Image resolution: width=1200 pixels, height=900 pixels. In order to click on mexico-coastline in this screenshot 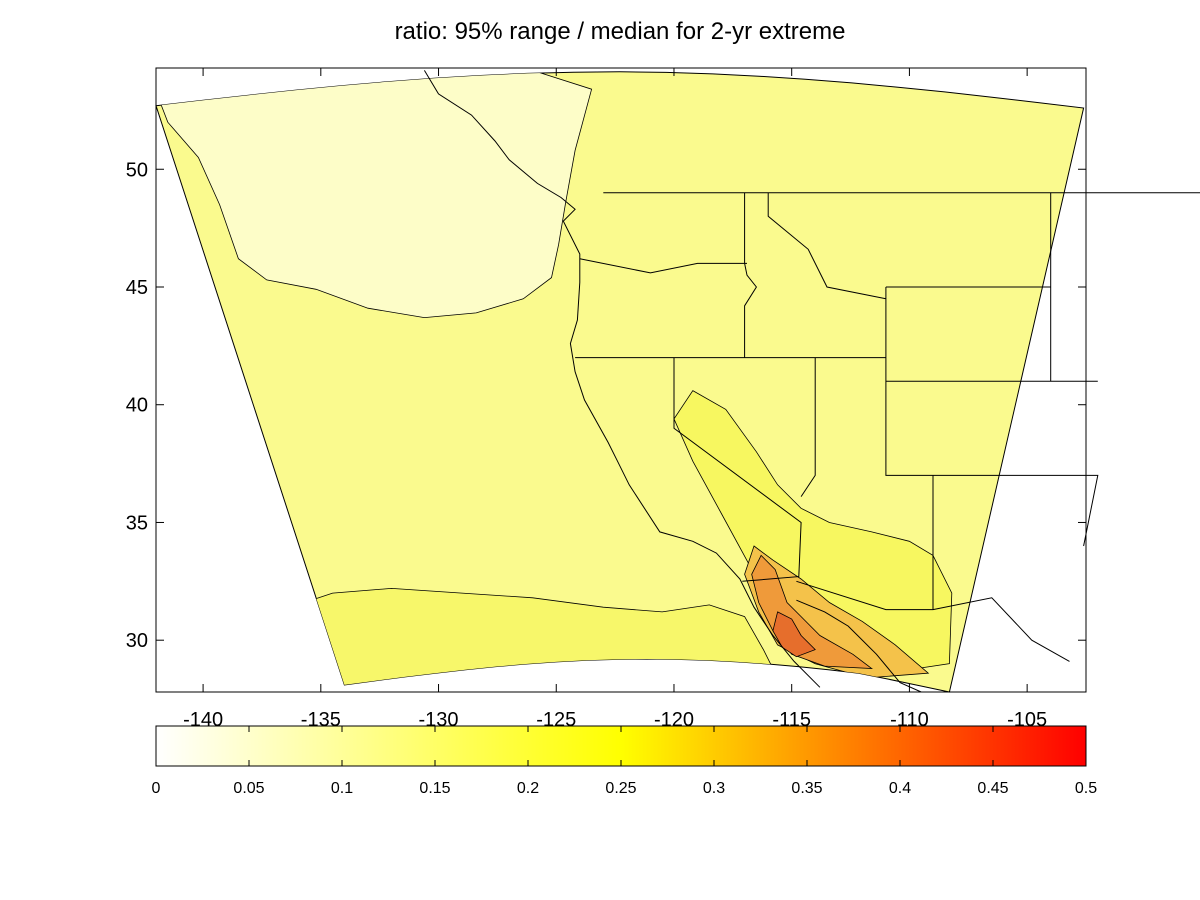, I will do `click(859, 646)`.